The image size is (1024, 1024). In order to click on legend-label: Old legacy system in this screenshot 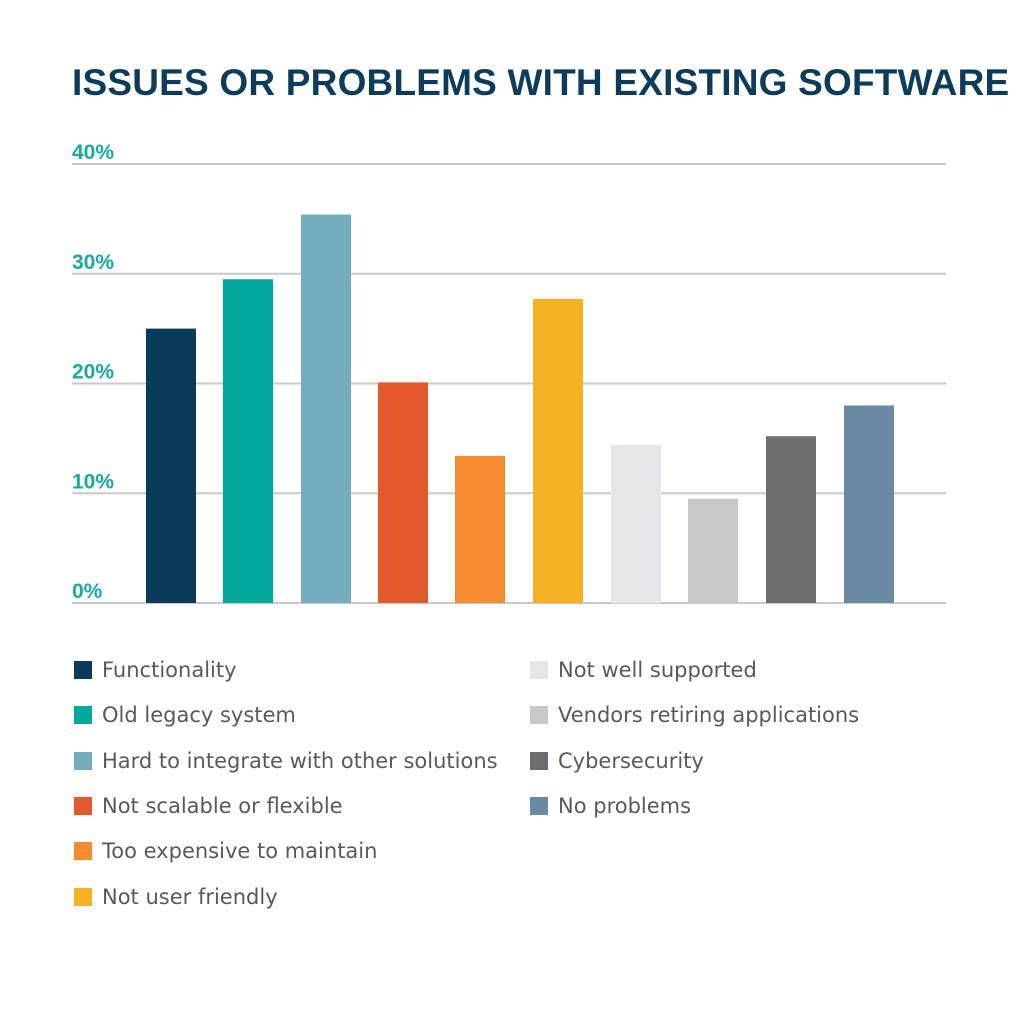, I will do `click(199, 715)`.